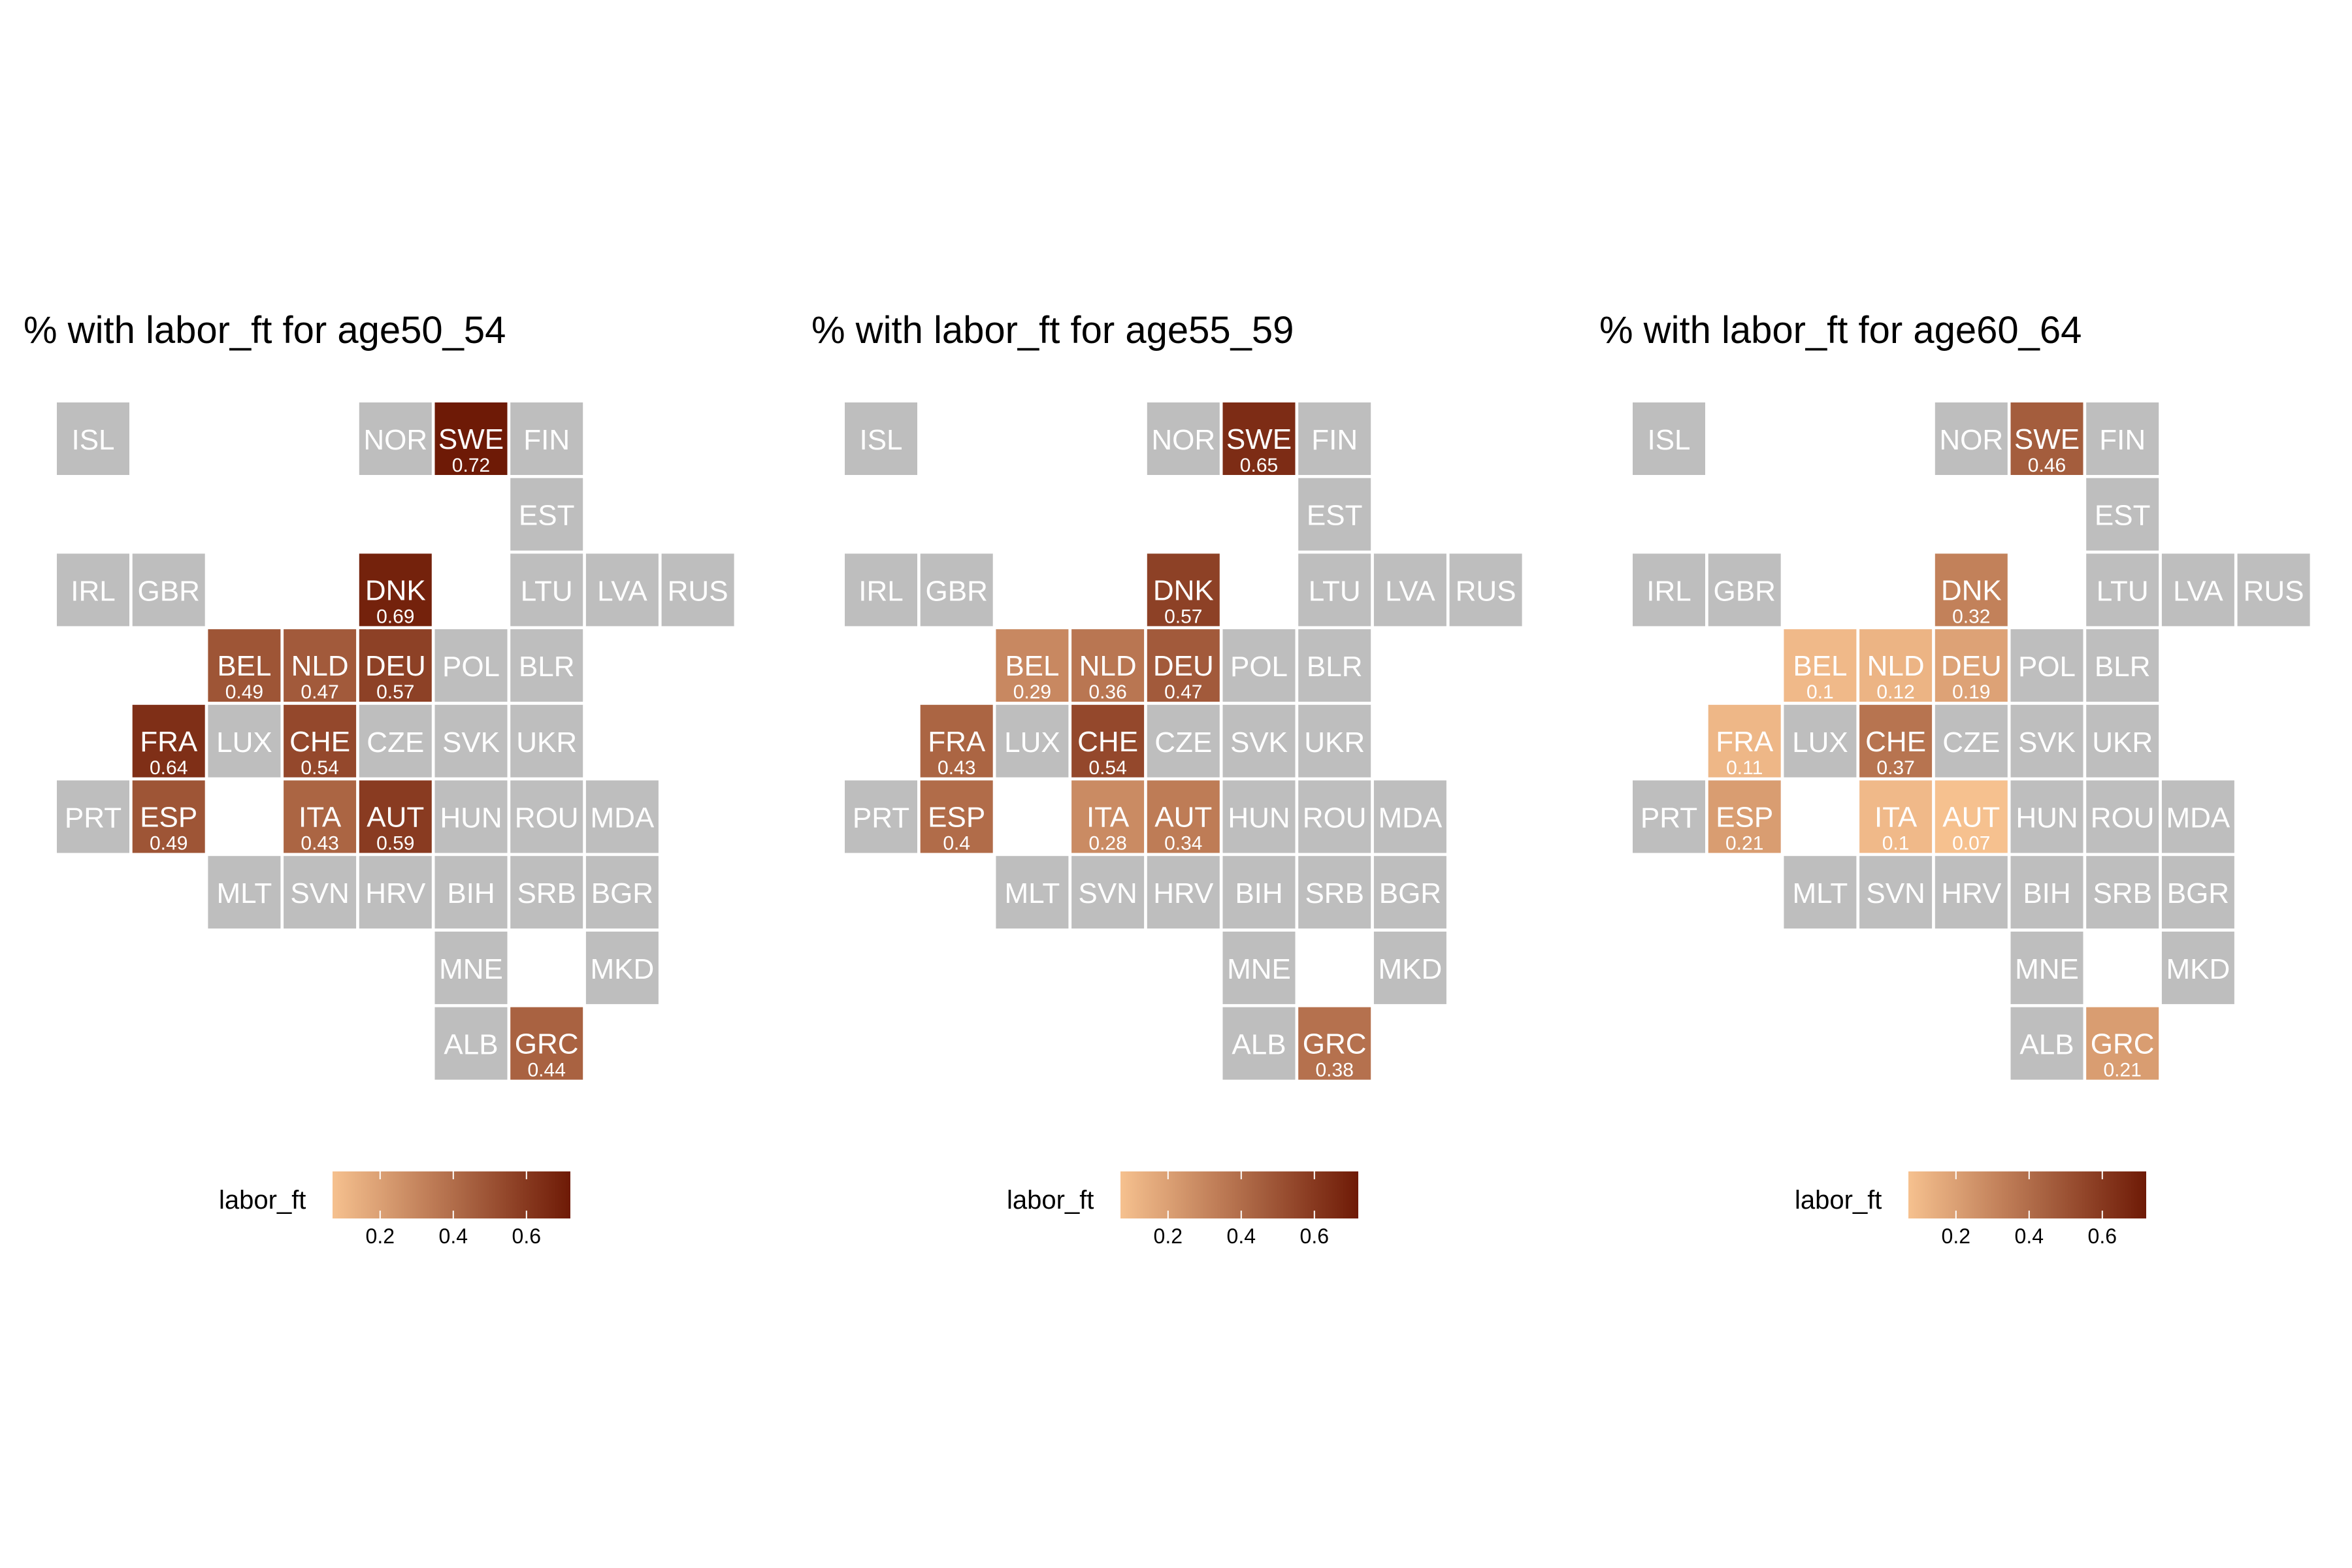 This screenshot has height=1568, width=2352. What do you see at coordinates (319, 768) in the screenshot?
I see `tile-value: 0.54` at bounding box center [319, 768].